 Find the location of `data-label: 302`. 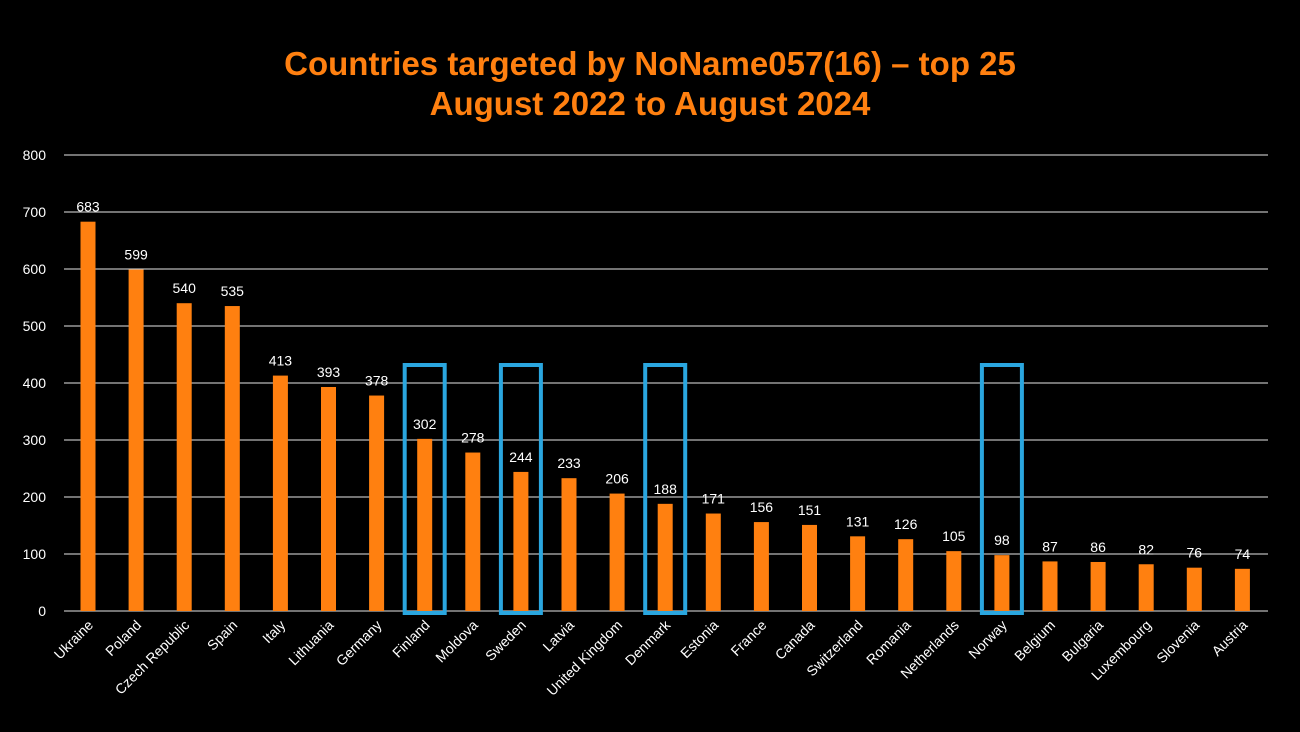

data-label: 302 is located at coordinates (425, 424).